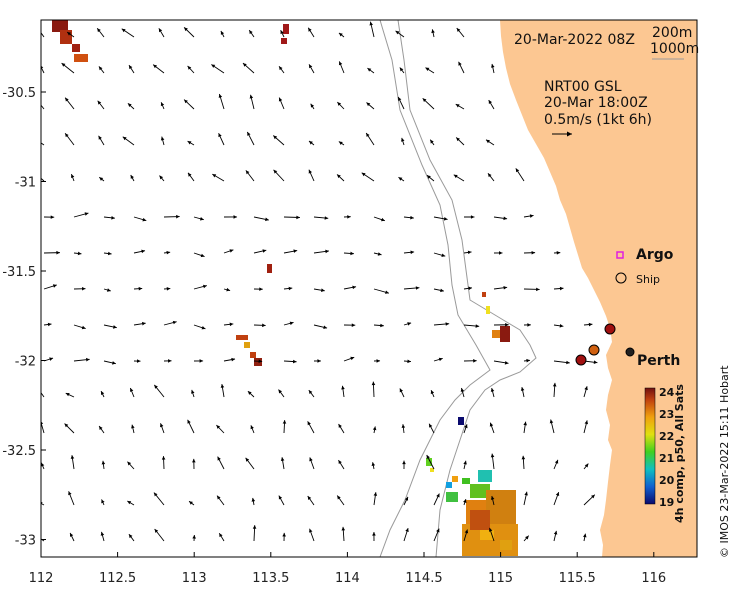 The image size is (740, 592). Describe the element at coordinates (658, 361) in the screenshot. I see `city-label: Perth` at that location.